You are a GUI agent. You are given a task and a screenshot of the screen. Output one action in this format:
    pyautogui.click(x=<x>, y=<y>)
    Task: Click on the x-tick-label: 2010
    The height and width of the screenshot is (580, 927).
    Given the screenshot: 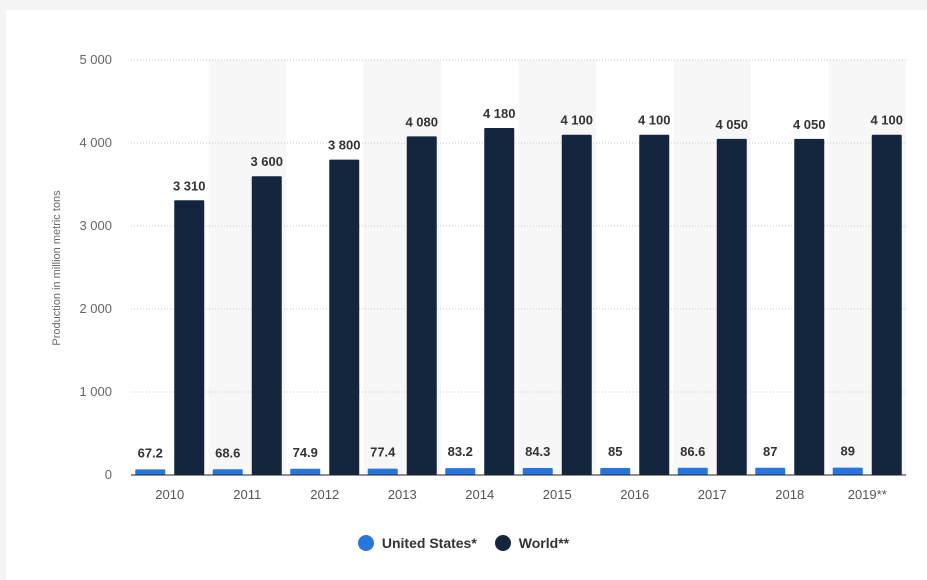 What is the action you would take?
    pyautogui.click(x=169, y=494)
    